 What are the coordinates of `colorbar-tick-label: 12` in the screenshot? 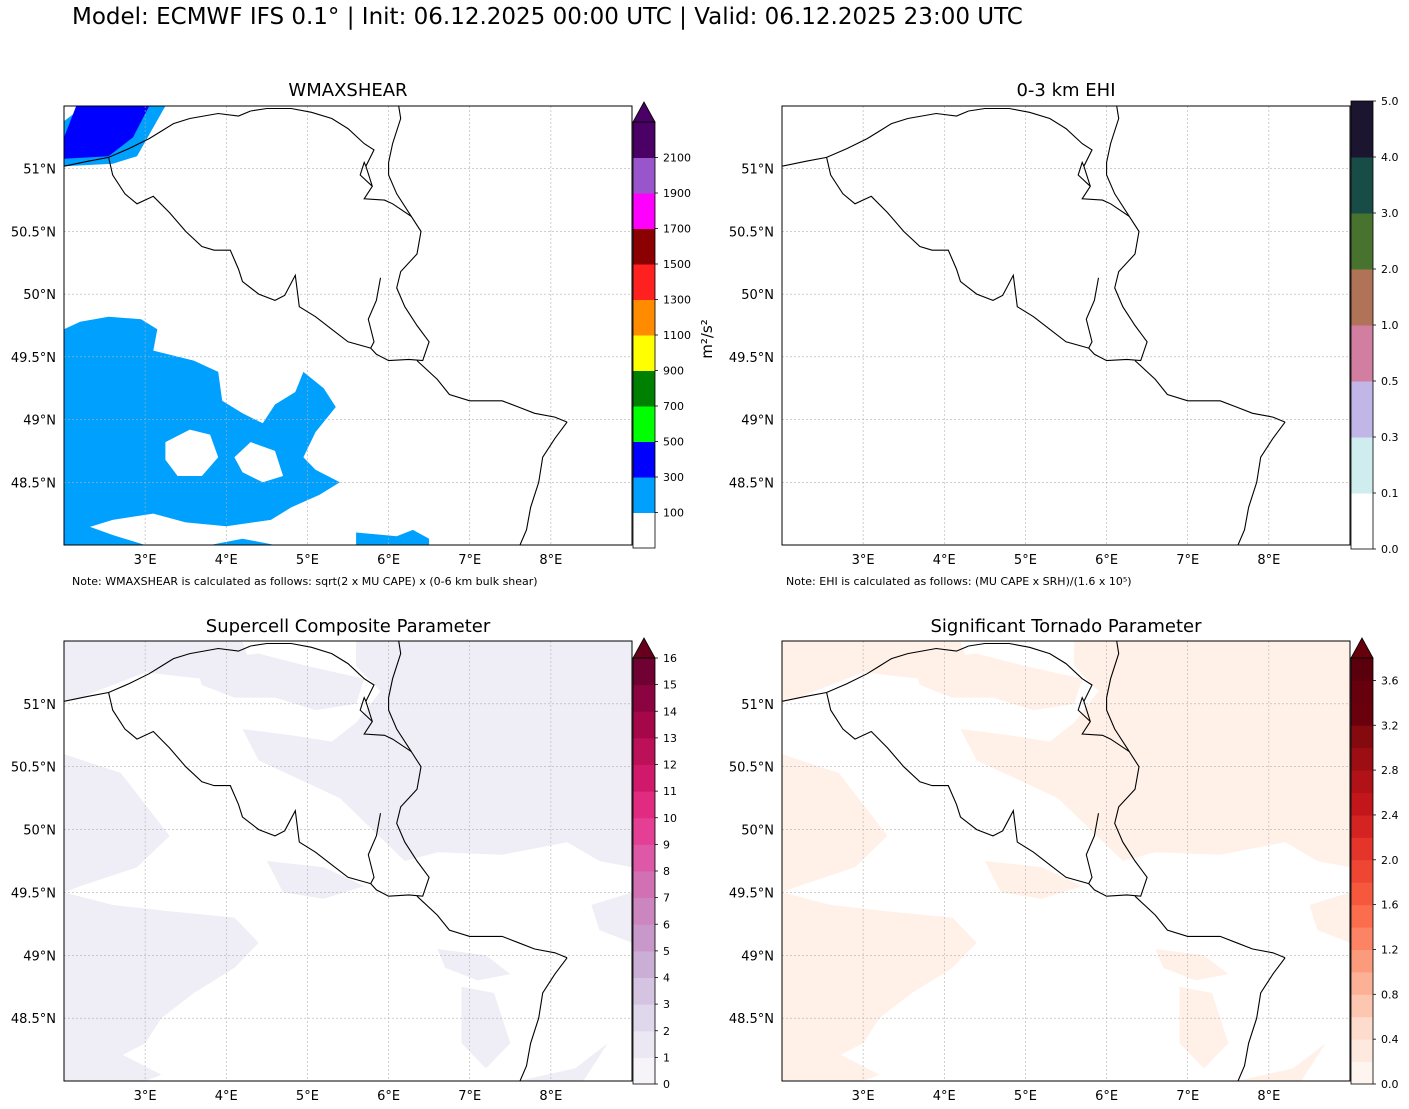 It's located at (670, 765).